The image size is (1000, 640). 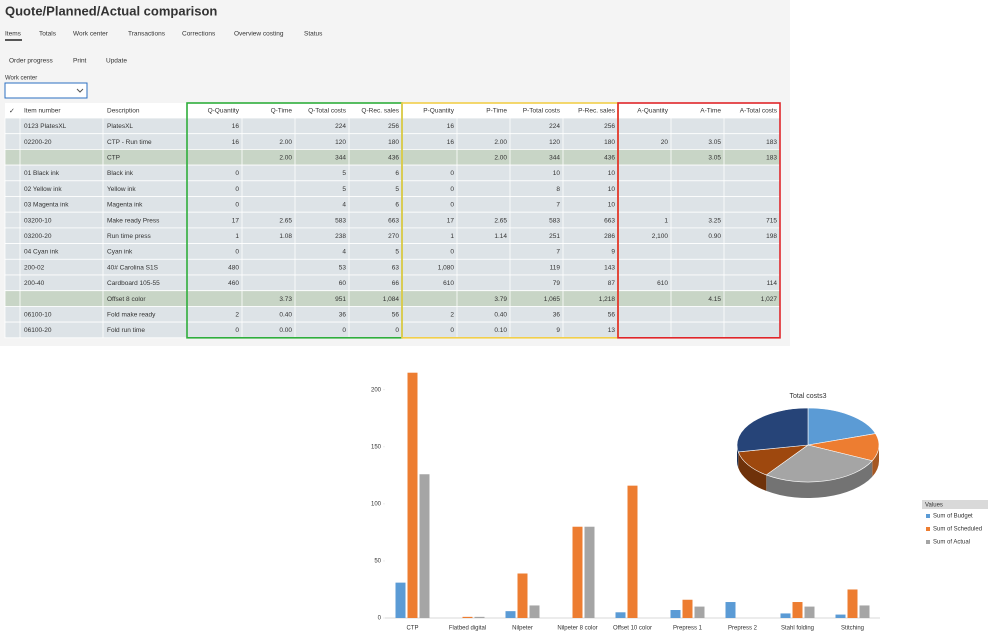 I want to click on table-cell: Make ready Press, so click(x=133, y=220).